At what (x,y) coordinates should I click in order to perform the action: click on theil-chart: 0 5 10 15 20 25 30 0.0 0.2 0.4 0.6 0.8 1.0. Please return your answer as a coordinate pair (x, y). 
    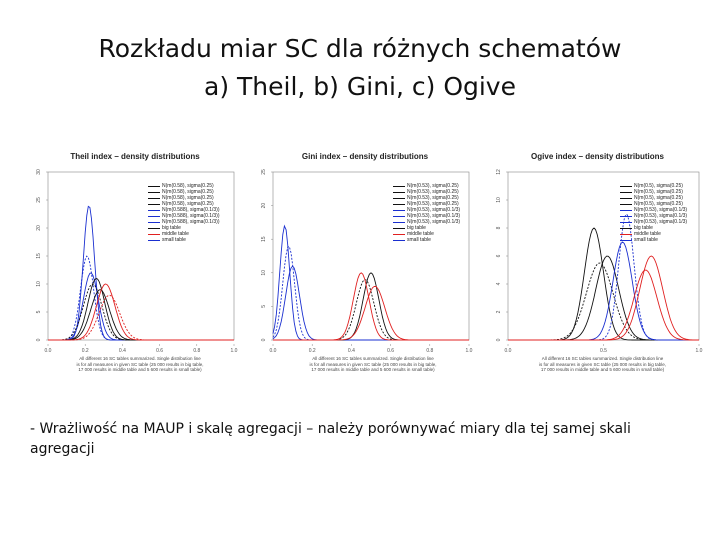
    Looking at the image, I should click on (137, 261).